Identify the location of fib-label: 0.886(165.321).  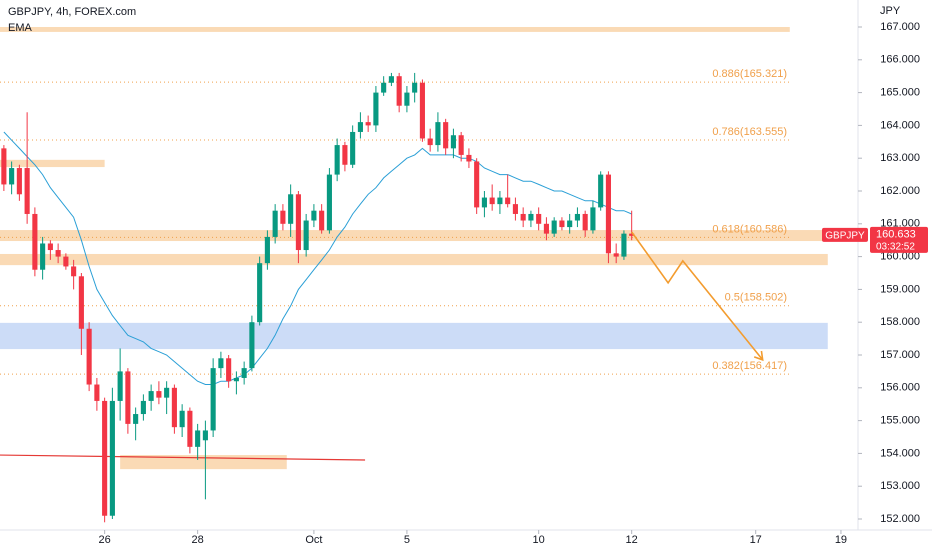
(749, 74).